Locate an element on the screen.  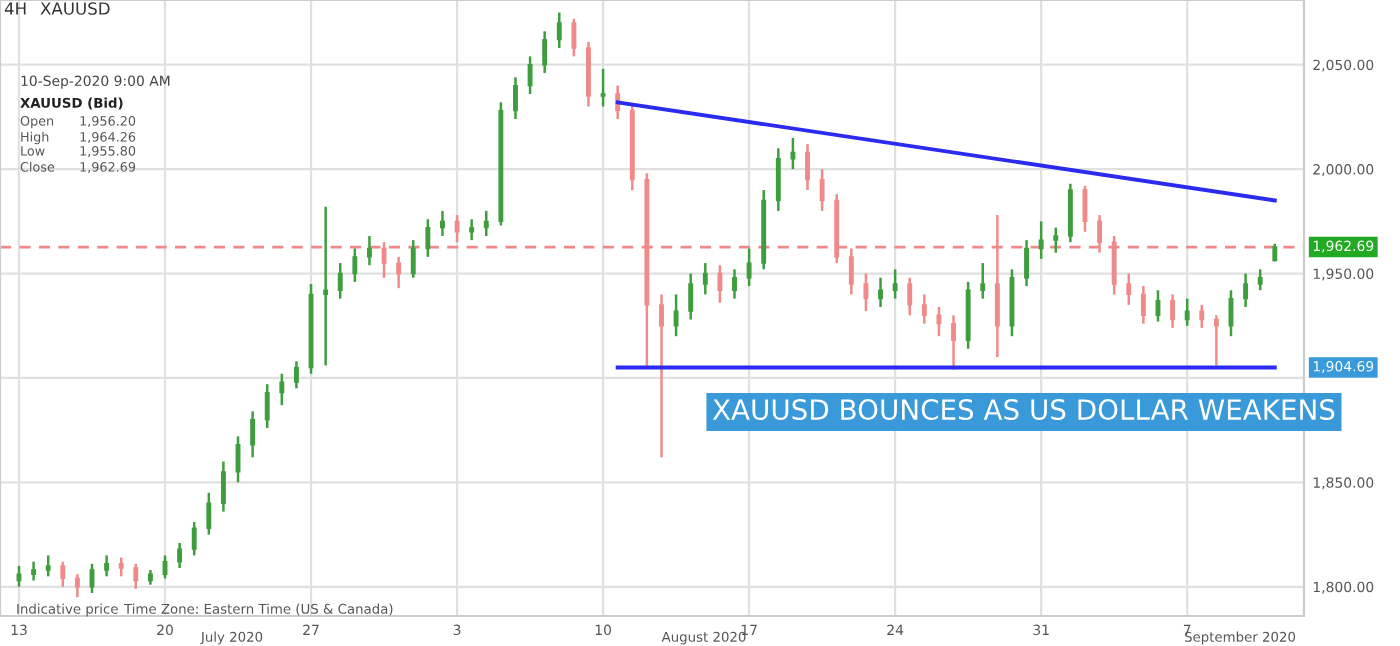
annotation: XAUUSD is located at coordinates (75, 8).